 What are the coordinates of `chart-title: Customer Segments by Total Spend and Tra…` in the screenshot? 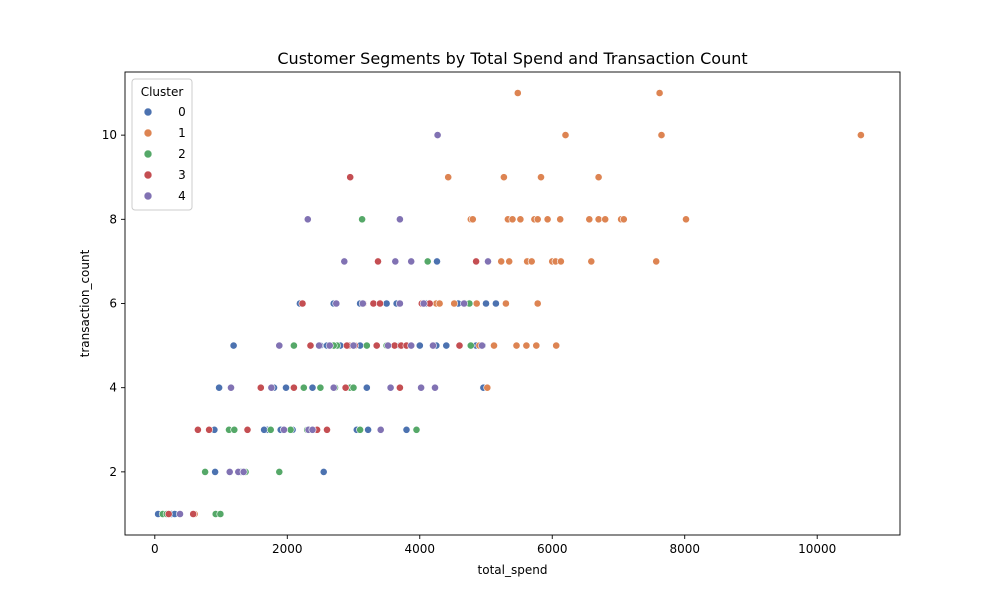 It's located at (512, 58).